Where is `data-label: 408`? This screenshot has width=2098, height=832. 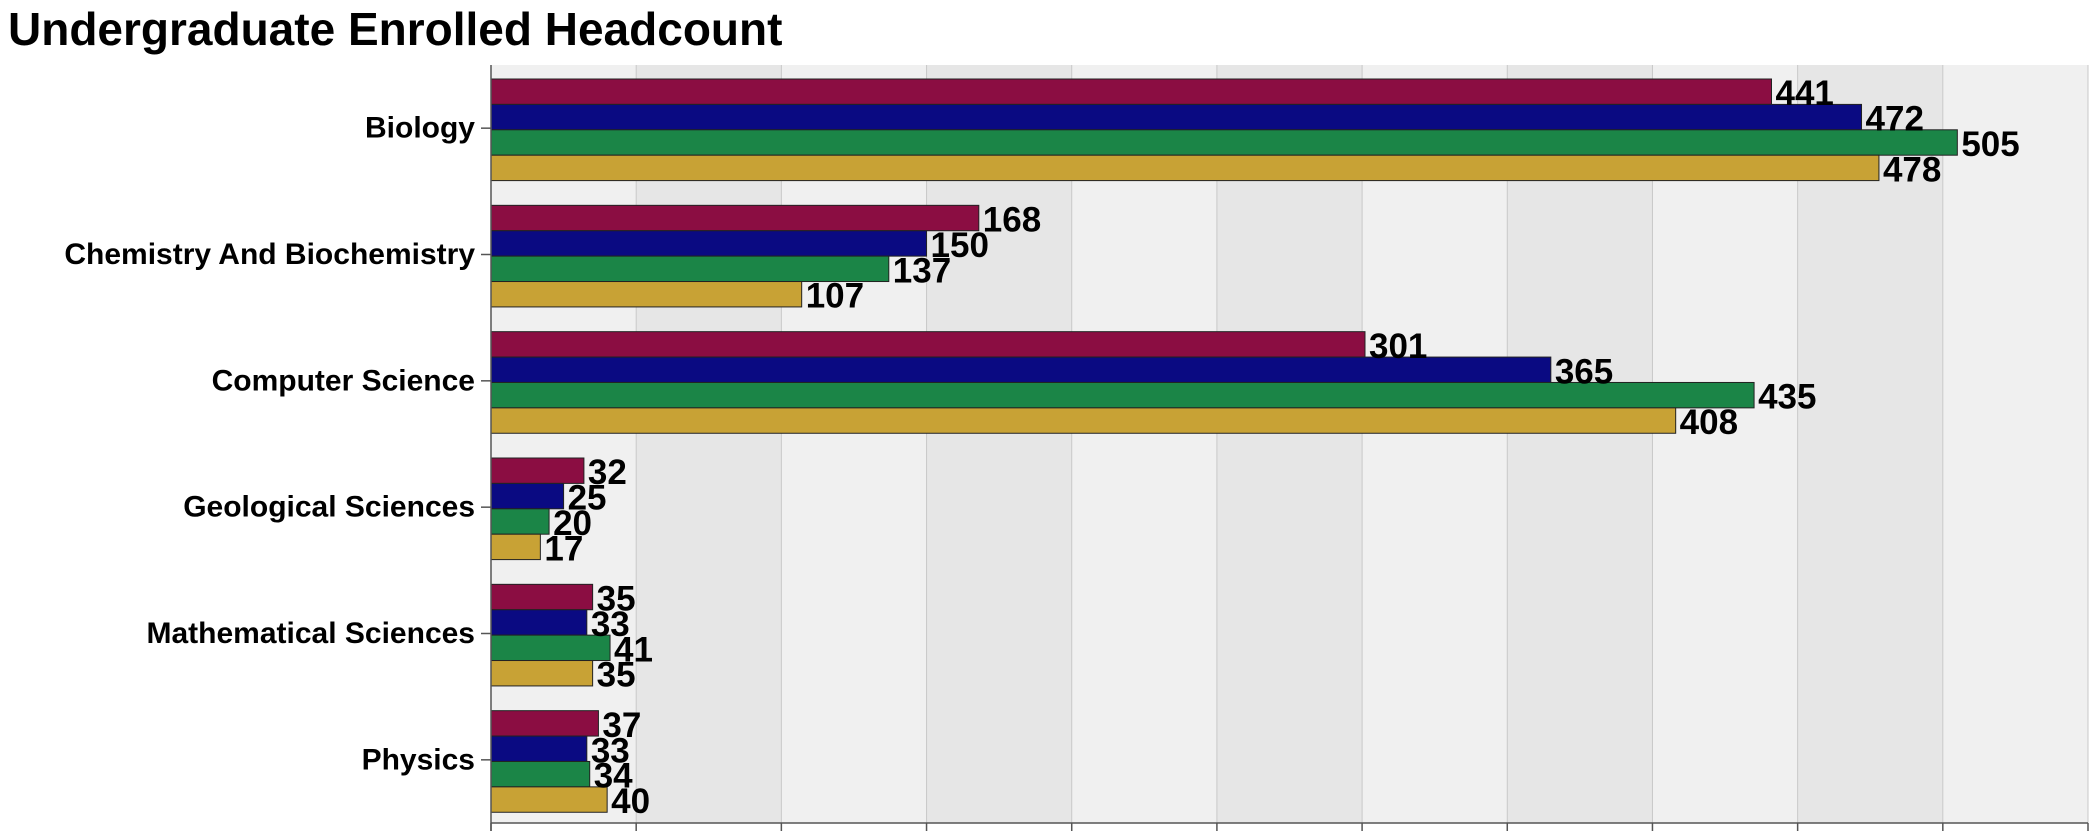 data-label: 408 is located at coordinates (1709, 422).